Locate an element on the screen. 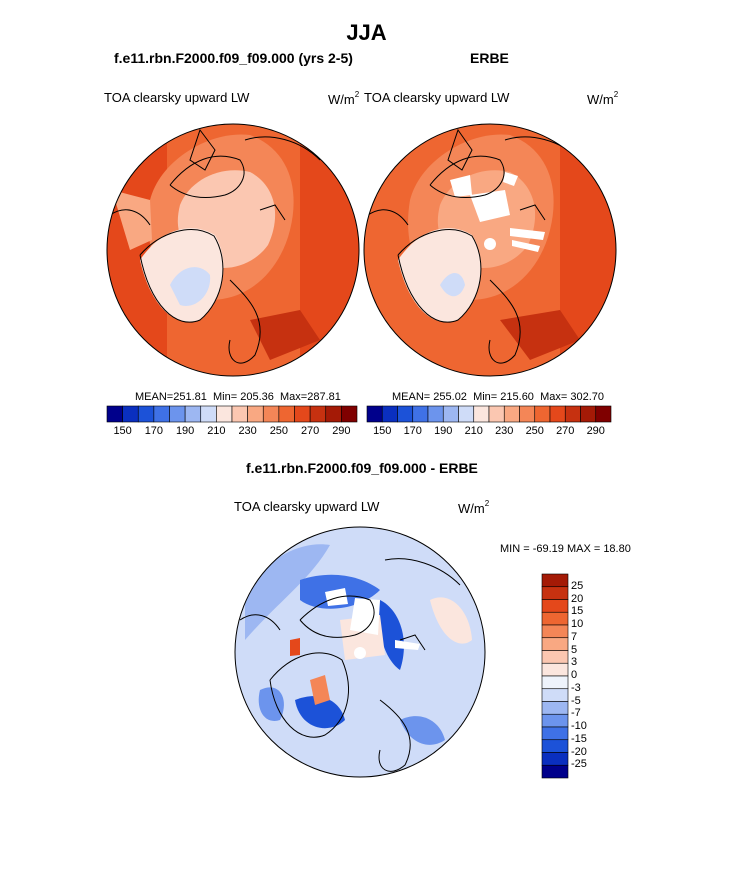 The image size is (733, 882). figure-title: JJA is located at coordinates (366, 32).